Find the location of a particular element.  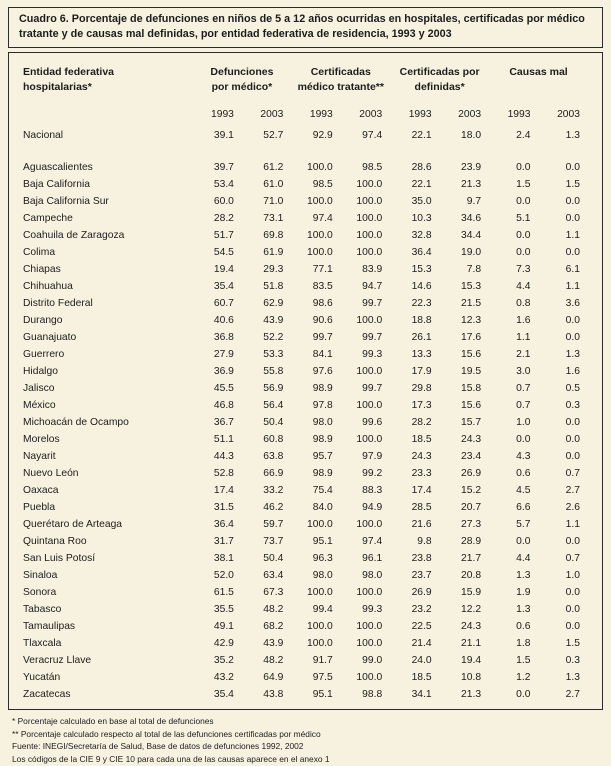

entity-name-cell: Aguascalientes is located at coordinates (58, 167).